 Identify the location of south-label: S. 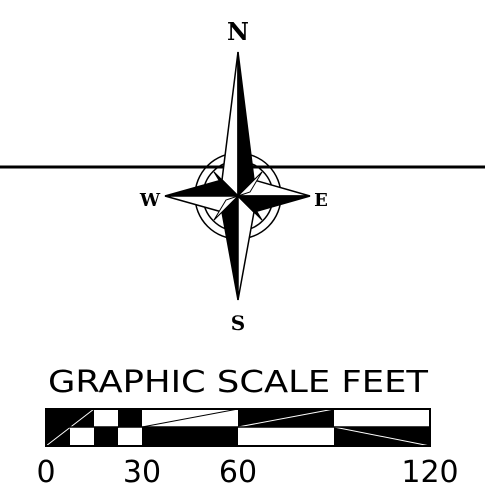
(238, 323).